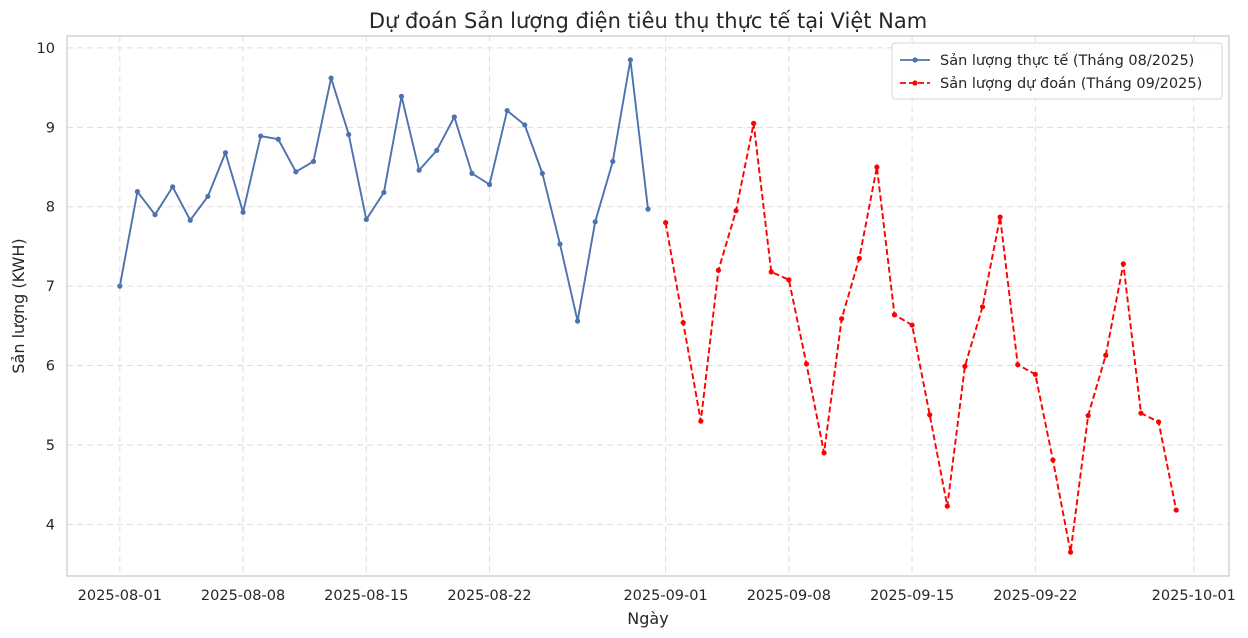 The width and height of the screenshot is (1248, 638). I want to click on x-tick-label: 2025-08-22, so click(489, 596).